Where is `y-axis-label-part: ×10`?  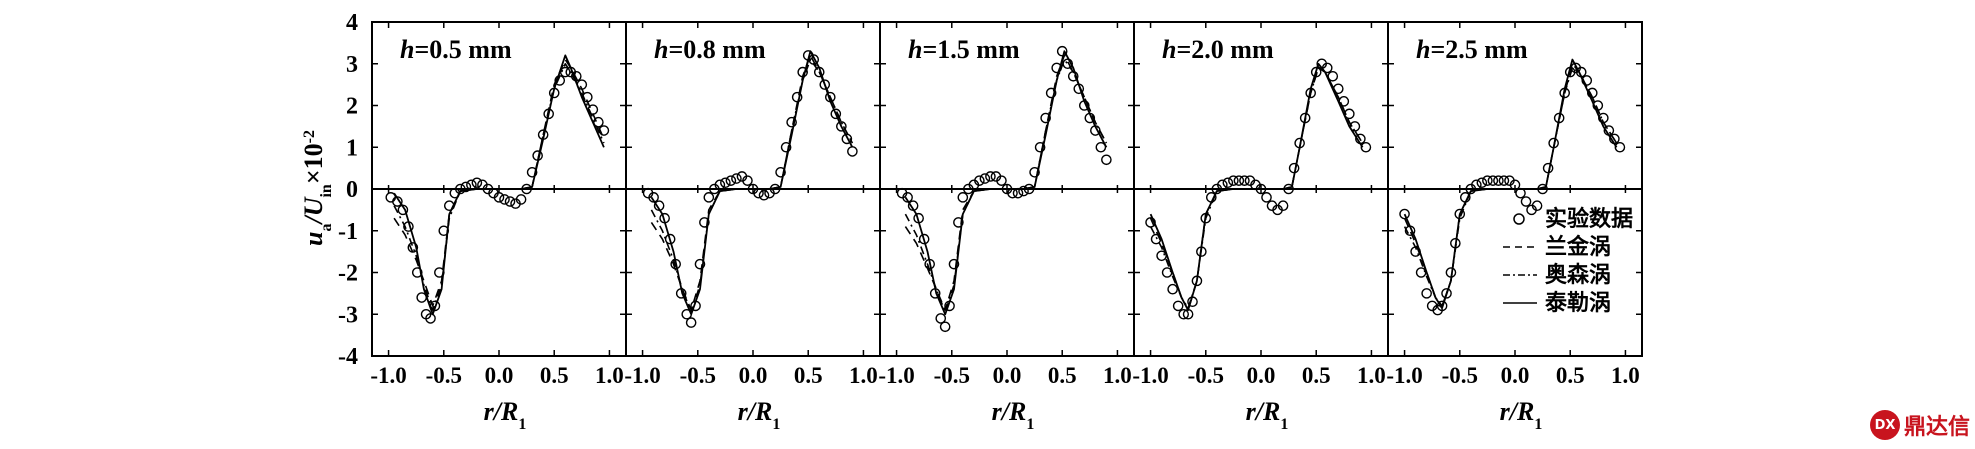
y-axis-label-part: ×10 is located at coordinates (313, 163).